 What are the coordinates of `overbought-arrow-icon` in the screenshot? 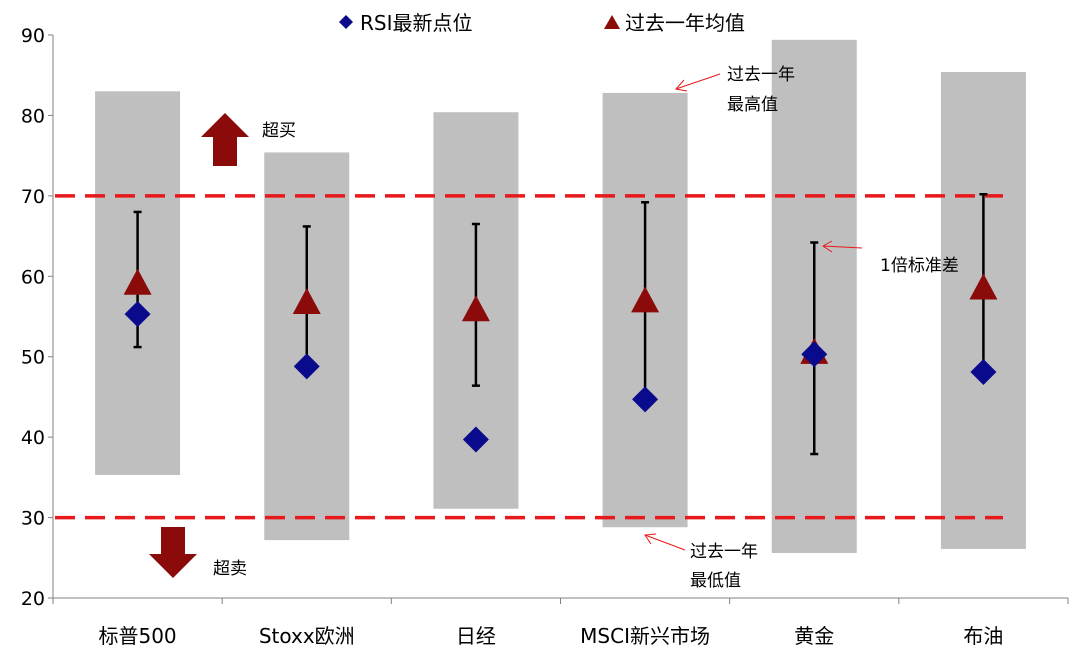 It's located at (225, 139).